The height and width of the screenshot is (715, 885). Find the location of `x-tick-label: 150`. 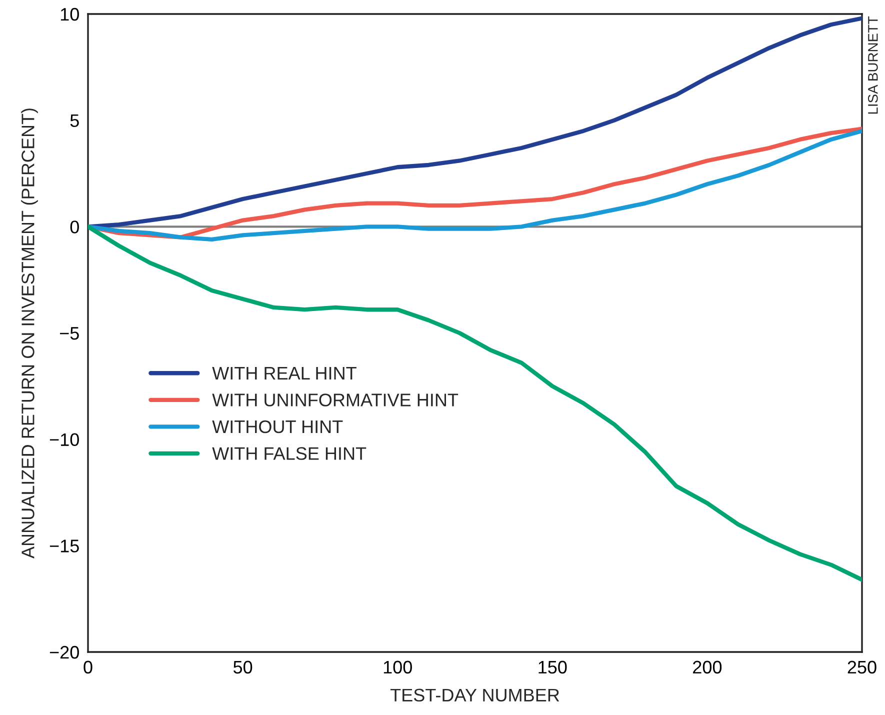

x-tick-label: 150 is located at coordinates (552, 667).